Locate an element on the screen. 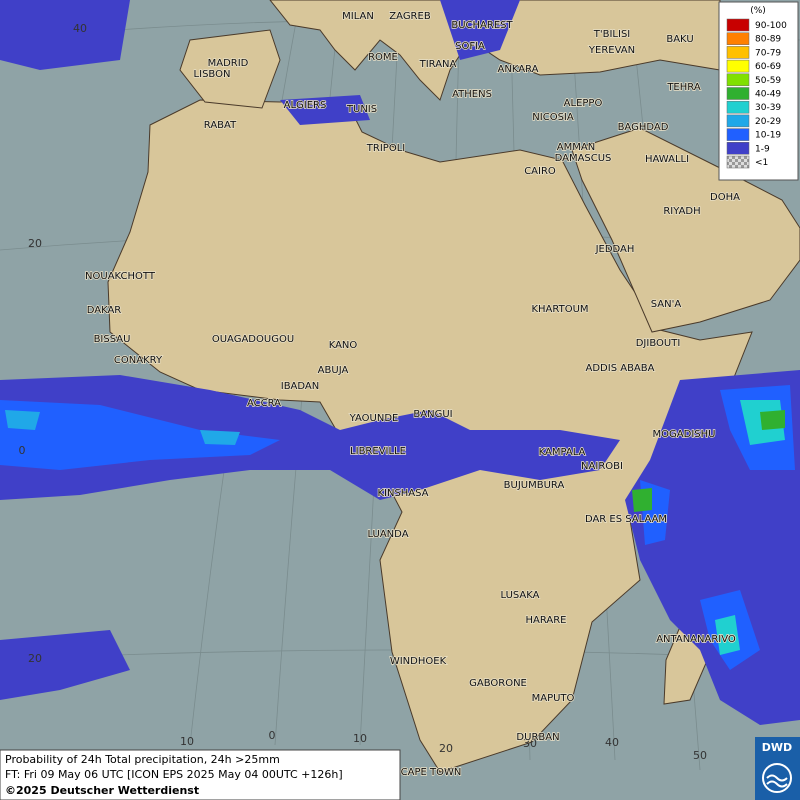 The height and width of the screenshot is (800, 800). legend-label: 50-59 is located at coordinates (768, 81).